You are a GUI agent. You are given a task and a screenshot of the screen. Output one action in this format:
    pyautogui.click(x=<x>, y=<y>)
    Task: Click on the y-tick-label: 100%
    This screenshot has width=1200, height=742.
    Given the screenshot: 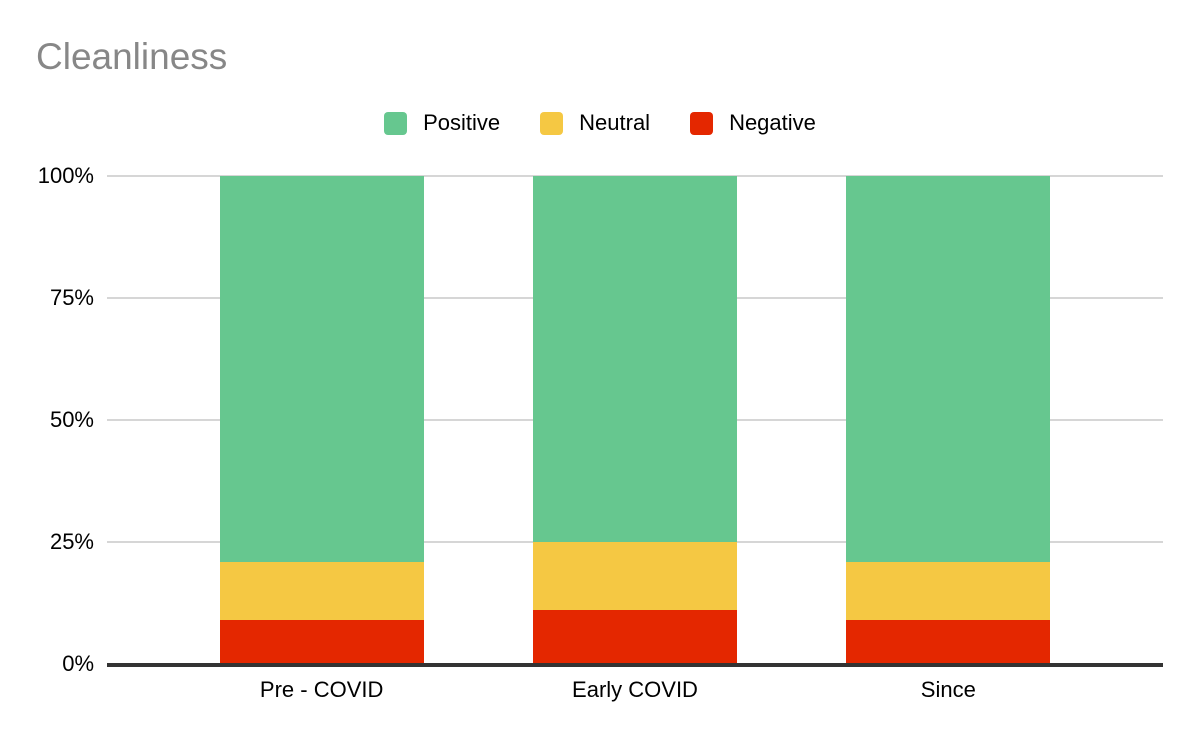 What is the action you would take?
    pyautogui.click(x=65, y=175)
    